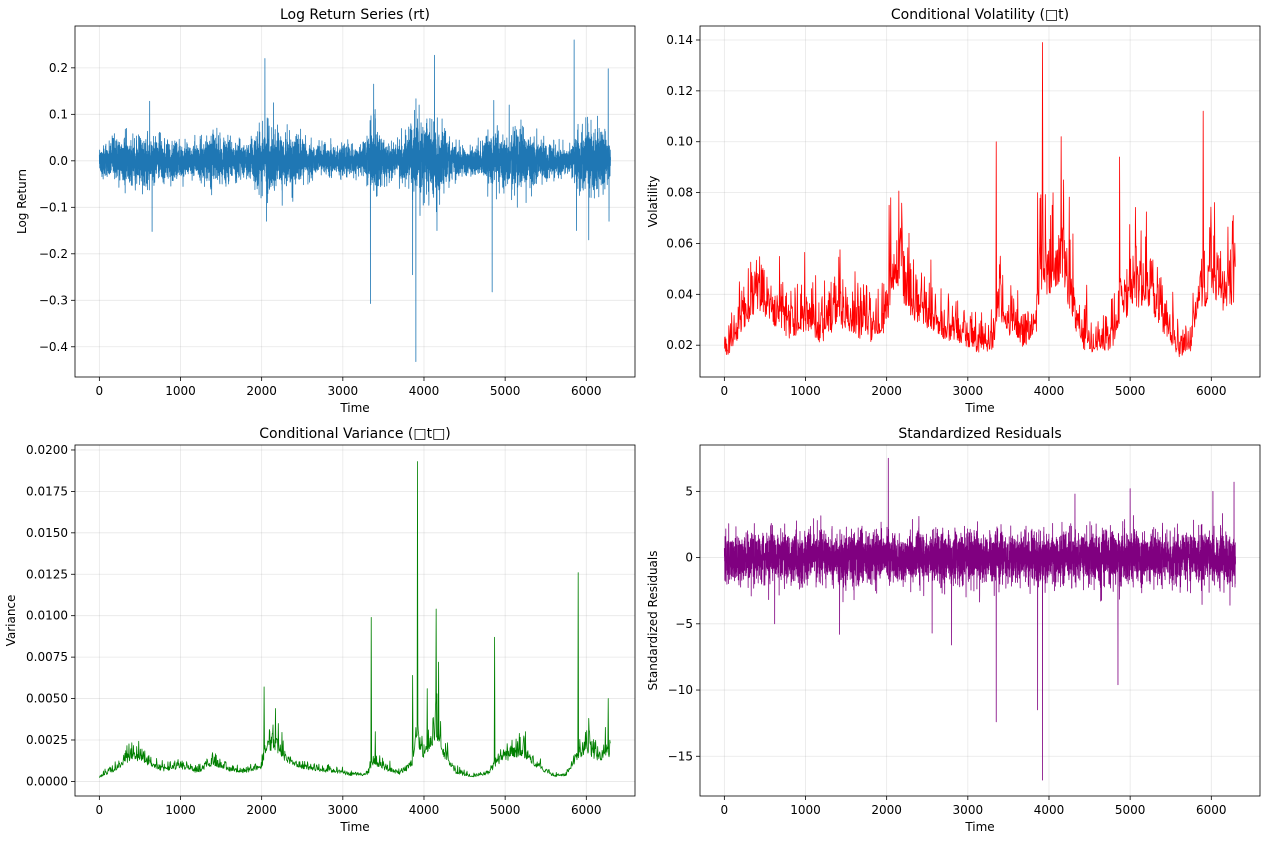 The width and height of the screenshot is (1269, 846). I want to click on y-tick-label: 0.10, so click(679, 142).